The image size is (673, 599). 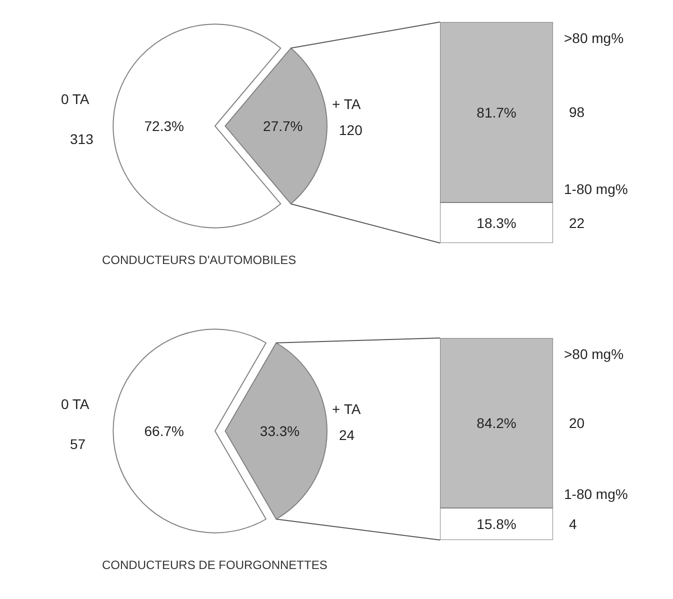 I want to click on data-label: 84.2%, so click(x=496, y=423).